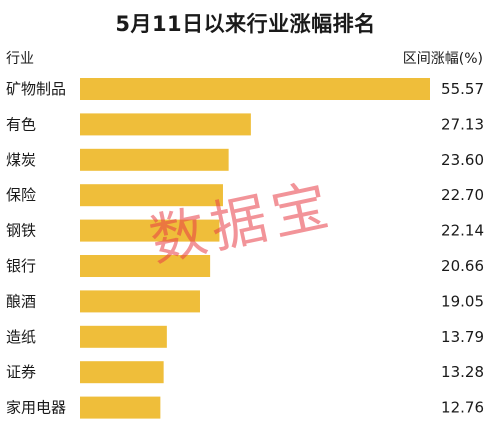  What do you see at coordinates (21, 372) in the screenshot?
I see `category-label: 证券` at bounding box center [21, 372].